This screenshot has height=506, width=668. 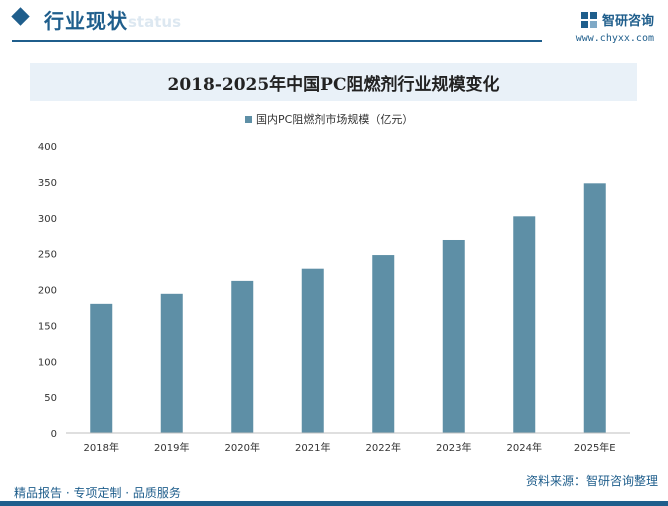 I want to click on x-tick-label: 2022年, so click(x=383, y=447).